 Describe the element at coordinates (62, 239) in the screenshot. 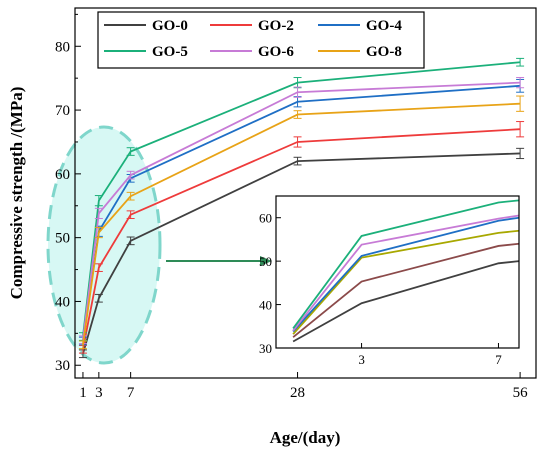

I see `y-tick-label: 50` at that location.